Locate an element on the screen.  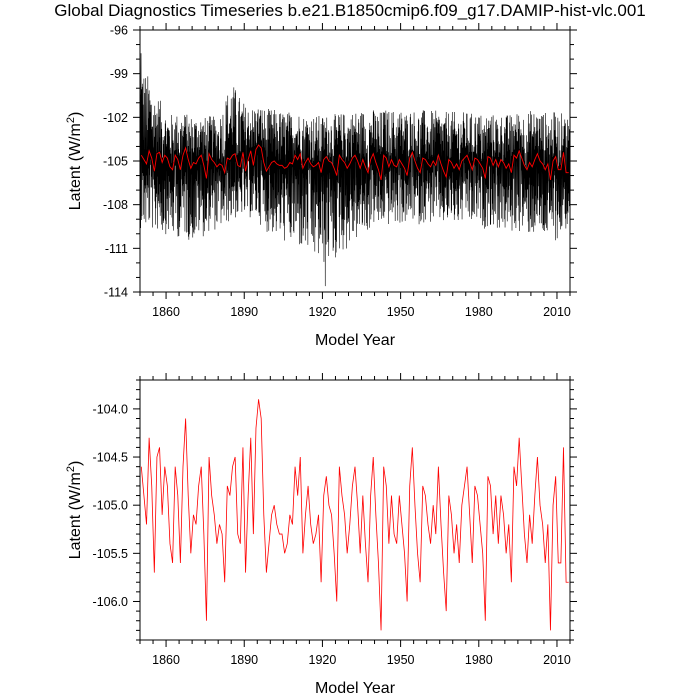
y-tick-label: -105.5 is located at coordinates (110, 554).